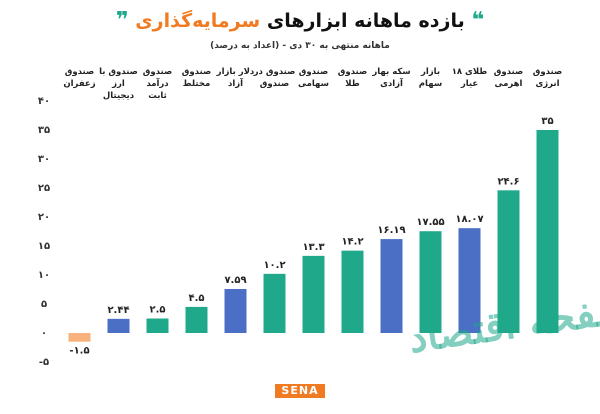  What do you see at coordinates (352, 78) in the screenshot?
I see `x-tick-label: صندوق طلا` at bounding box center [352, 78].